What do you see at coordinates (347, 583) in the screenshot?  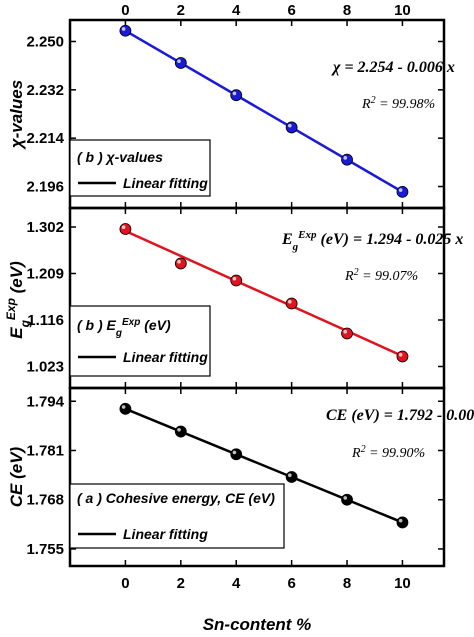 I see `bottom-x-tick-label: 8` at bounding box center [347, 583].